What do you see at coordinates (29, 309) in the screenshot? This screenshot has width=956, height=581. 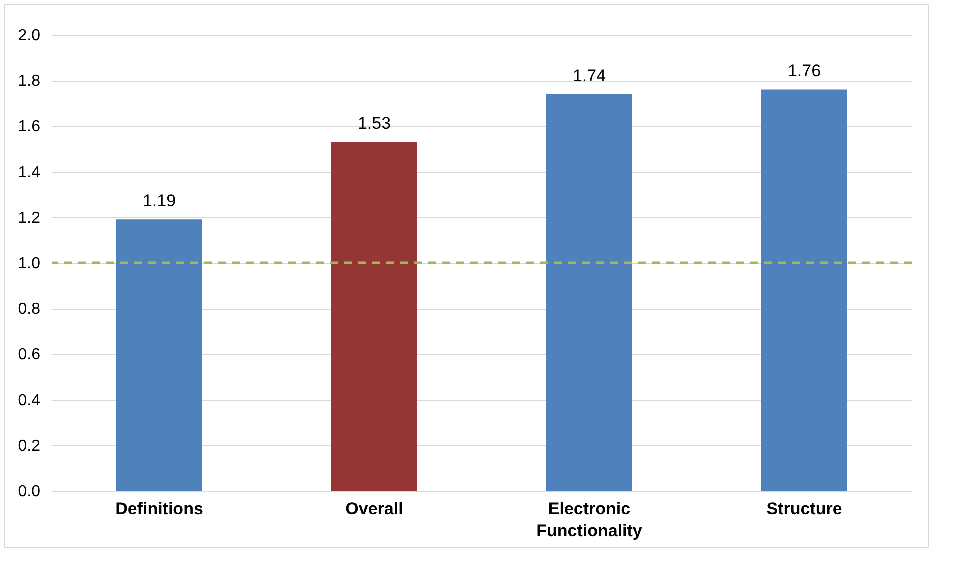 I see `y-tick-label: 0.8` at bounding box center [29, 309].